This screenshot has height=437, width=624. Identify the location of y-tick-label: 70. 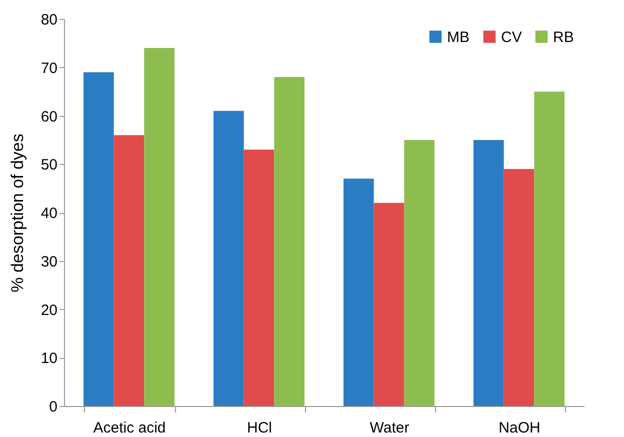
(49, 68).